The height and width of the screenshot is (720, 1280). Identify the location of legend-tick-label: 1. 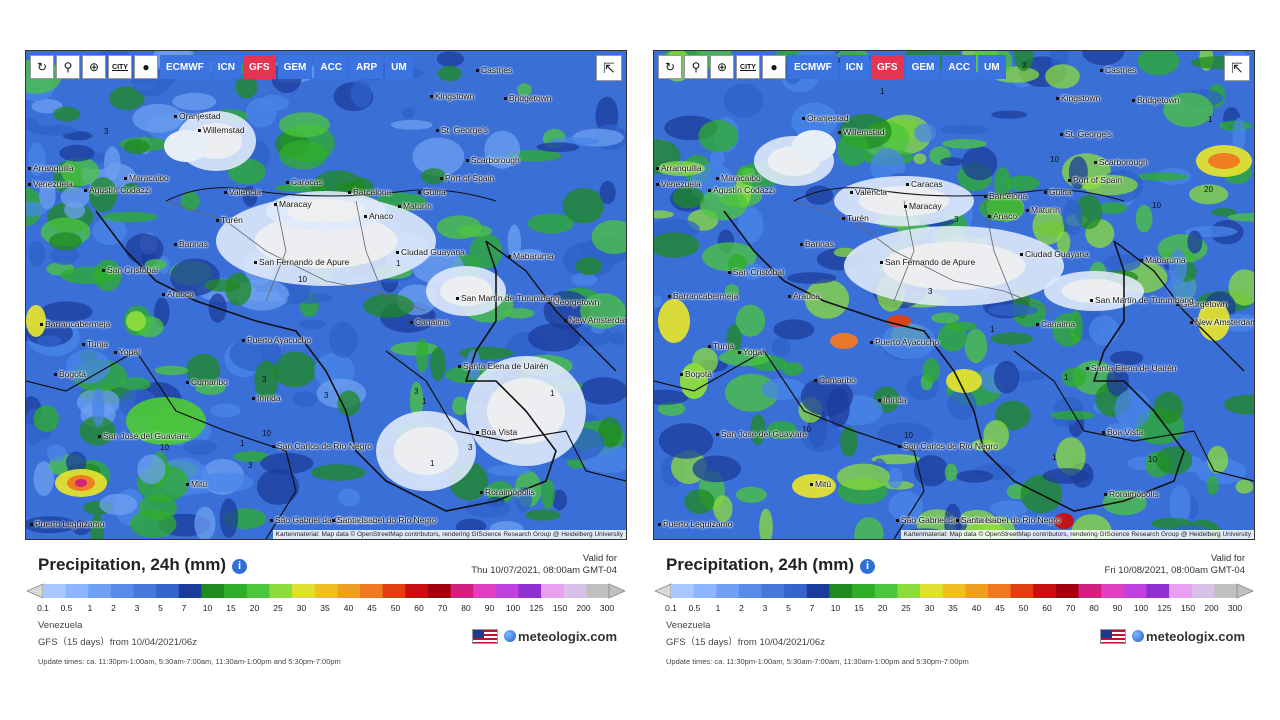
(90, 608).